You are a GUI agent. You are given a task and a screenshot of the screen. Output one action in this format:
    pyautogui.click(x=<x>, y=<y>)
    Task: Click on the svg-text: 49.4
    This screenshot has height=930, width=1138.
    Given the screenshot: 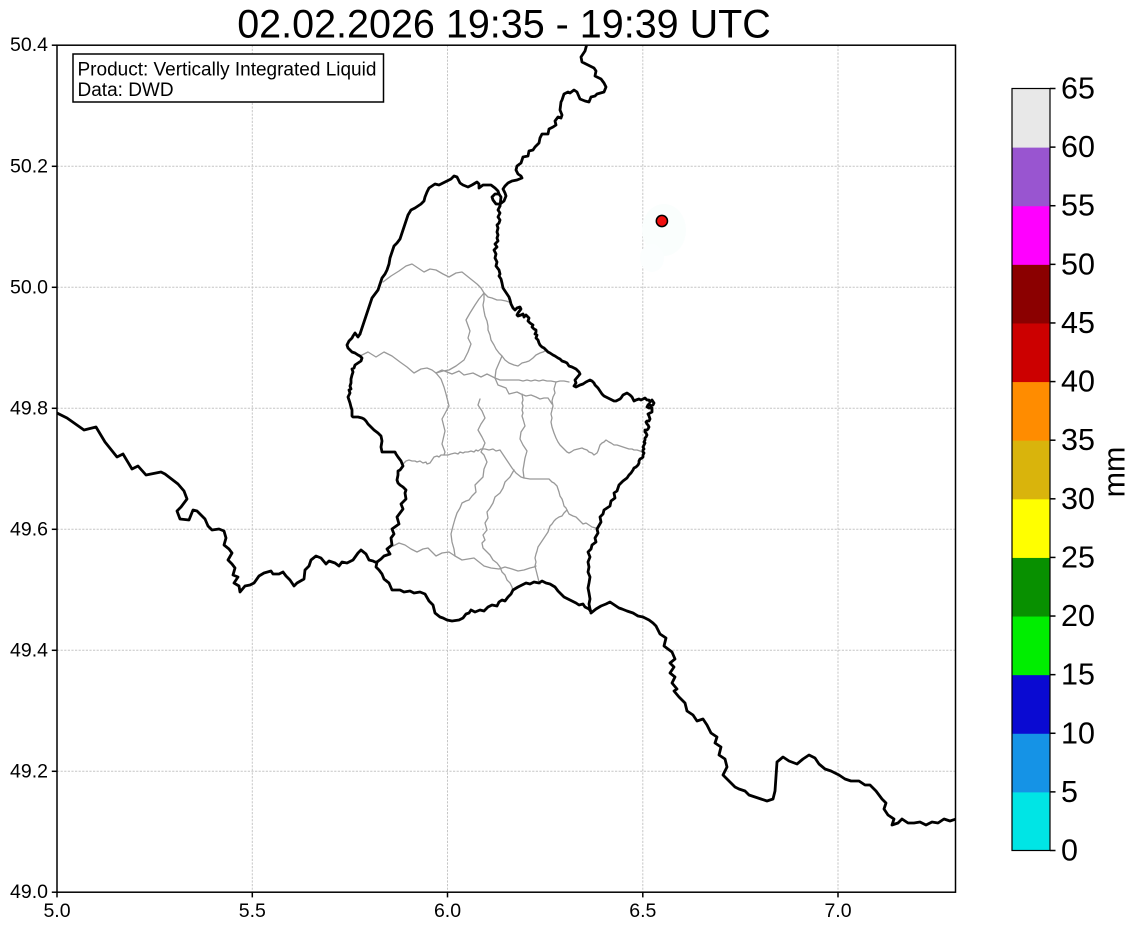 What is the action you would take?
    pyautogui.click(x=29, y=650)
    